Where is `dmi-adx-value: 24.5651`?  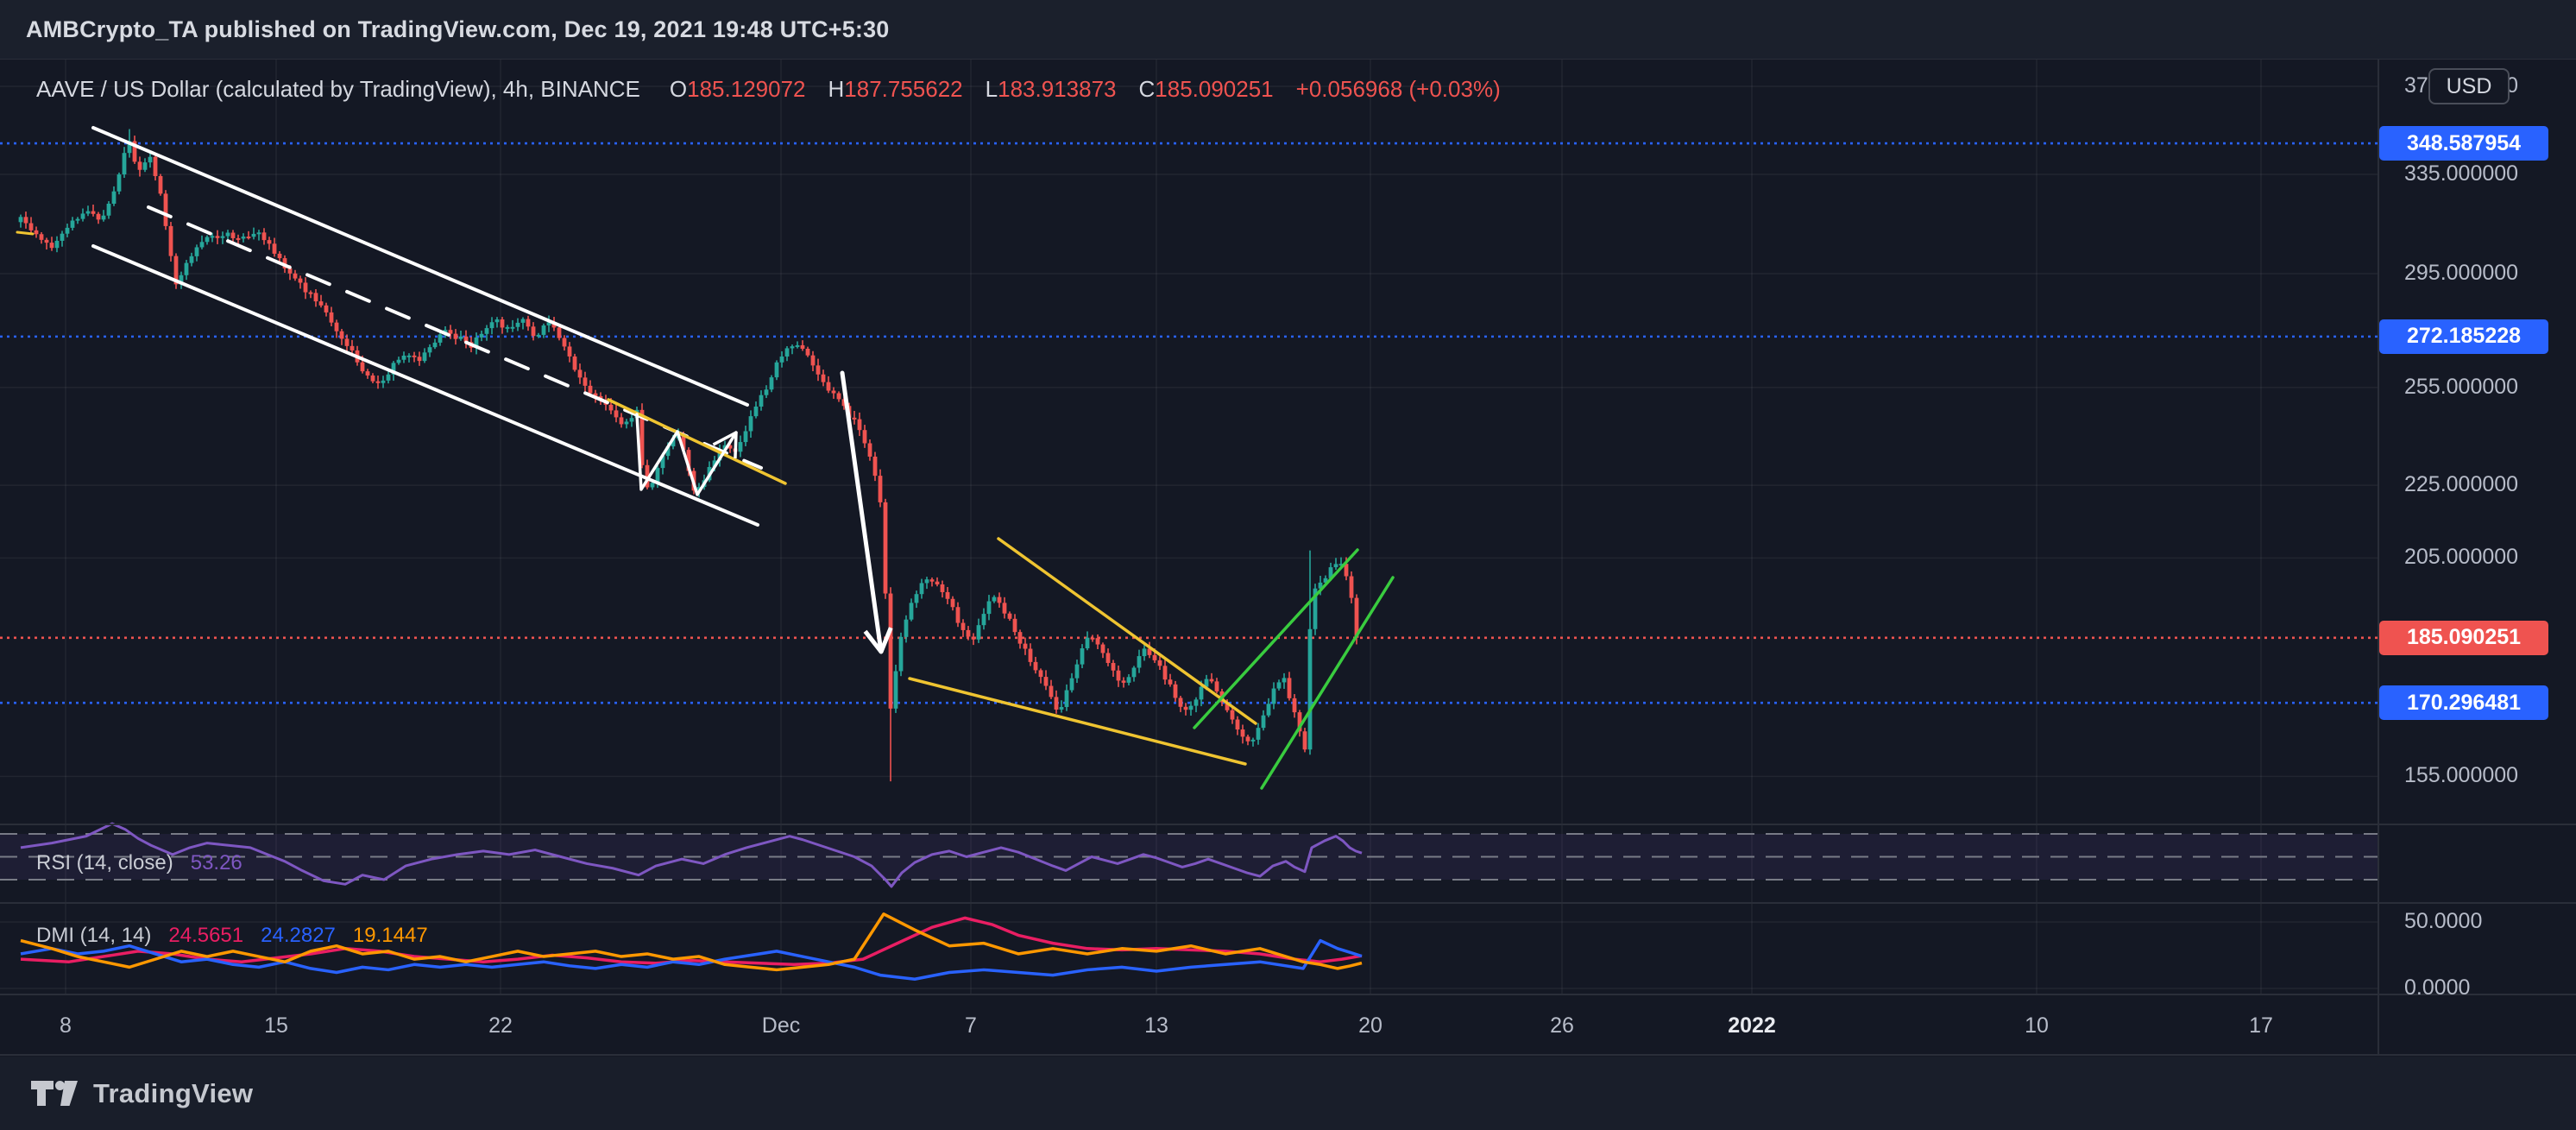 dmi-adx-value: 24.5651 is located at coordinates (206, 935).